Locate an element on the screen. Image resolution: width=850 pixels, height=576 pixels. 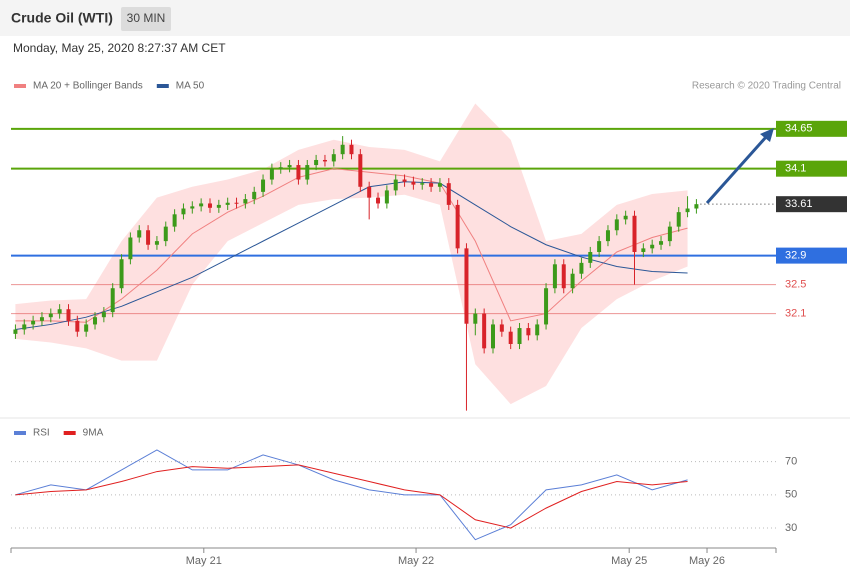
level-label: 34.1 is located at coordinates (795, 169).